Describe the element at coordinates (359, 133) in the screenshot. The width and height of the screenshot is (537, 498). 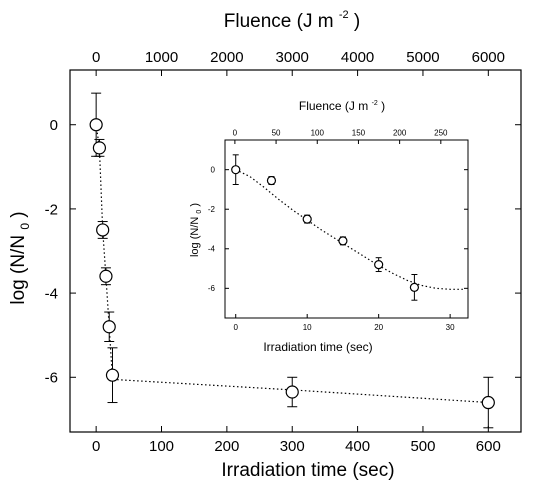
I see `inset-top-tick-label-3: 150` at that location.